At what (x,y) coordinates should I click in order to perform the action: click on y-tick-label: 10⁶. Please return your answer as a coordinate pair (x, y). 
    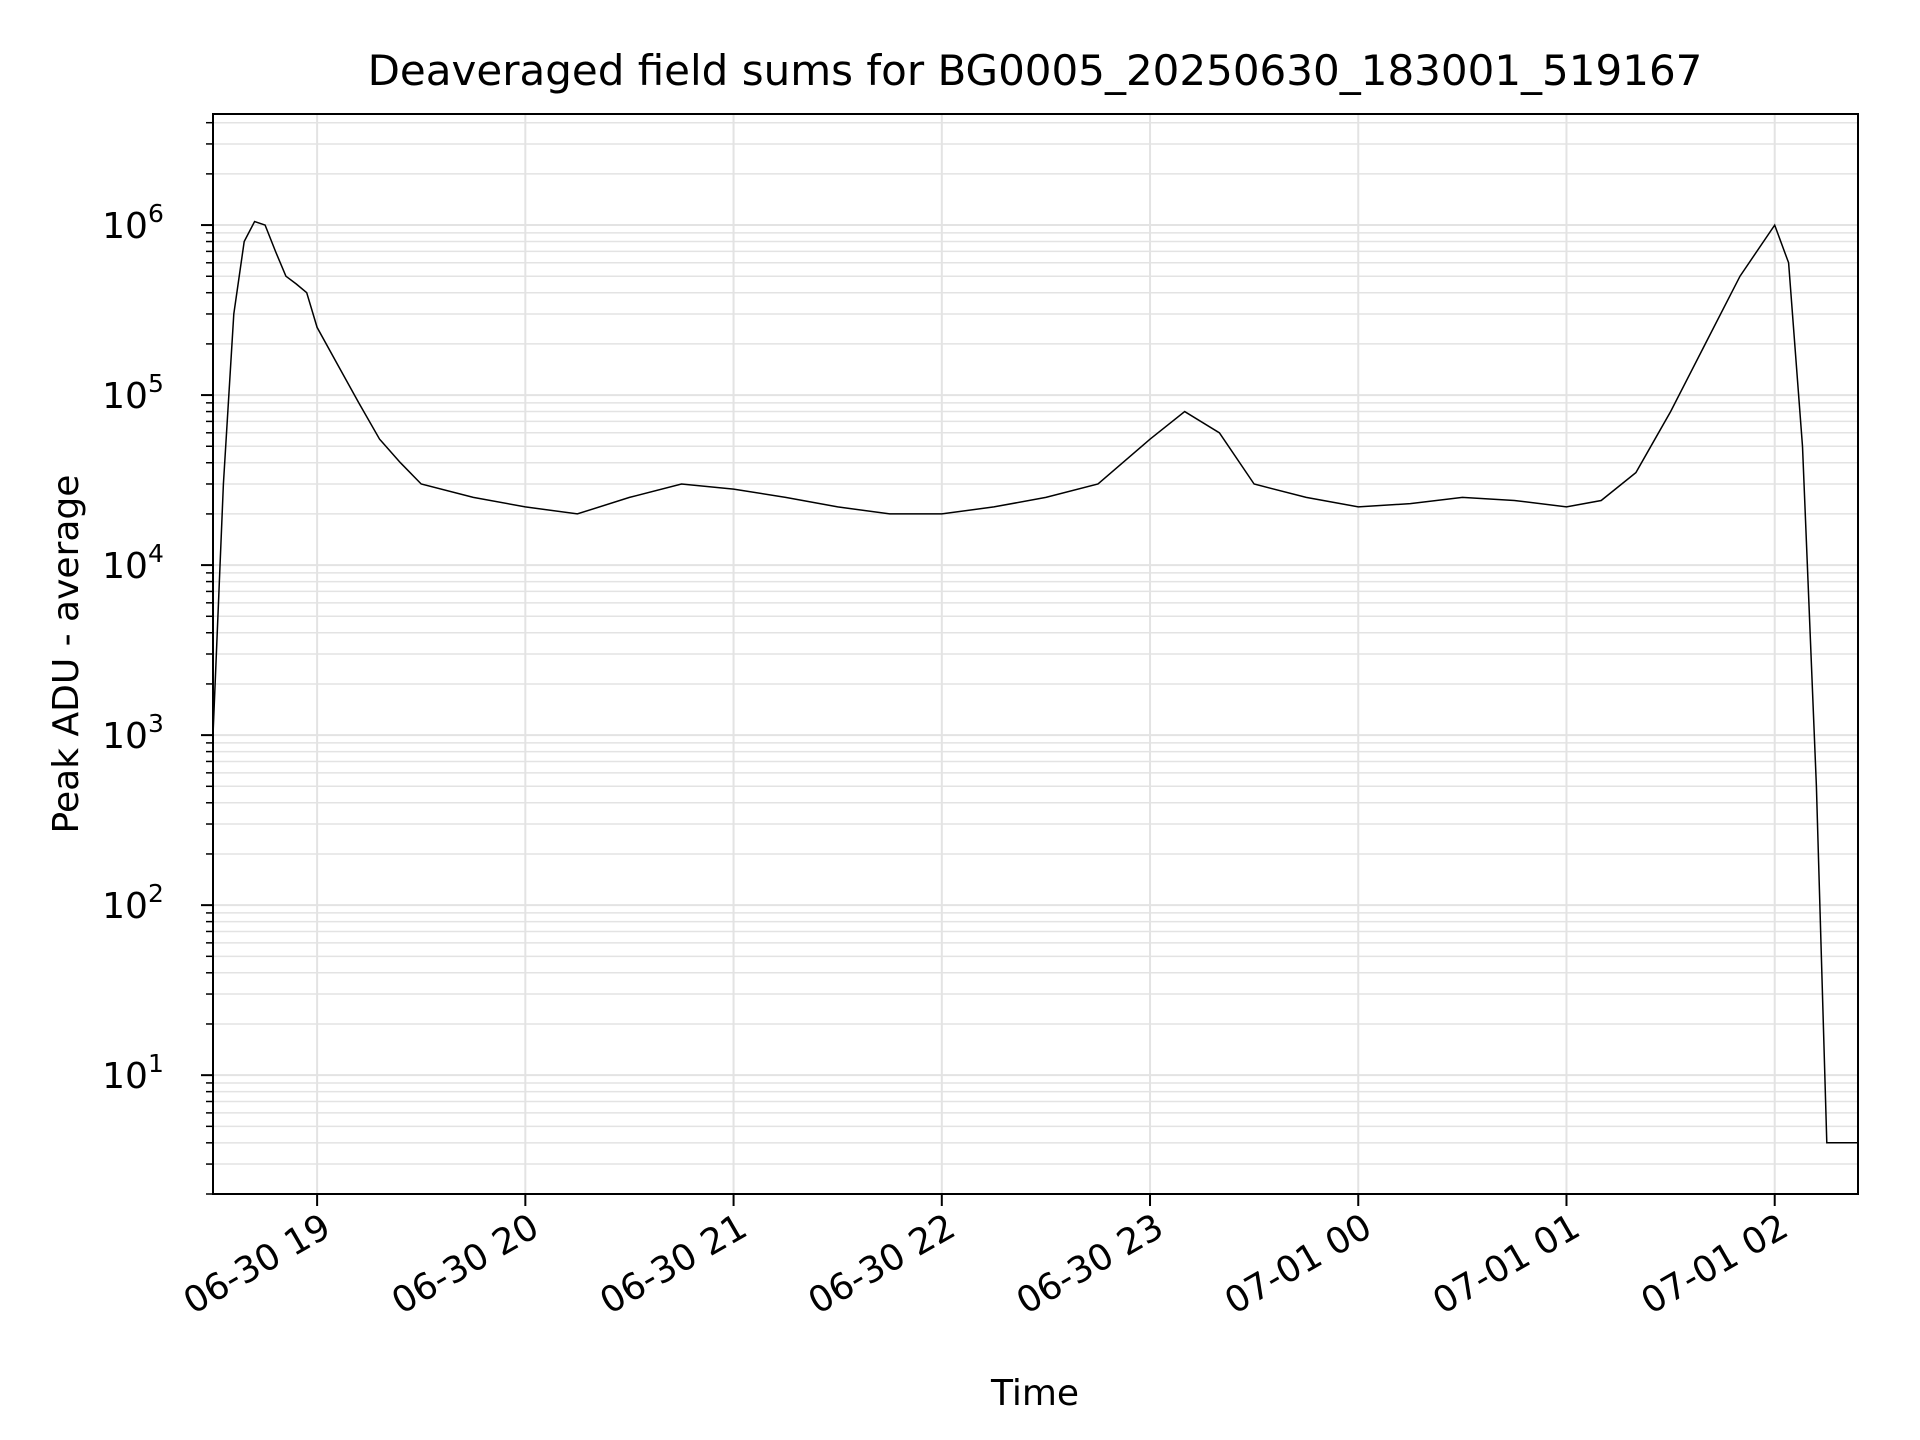
    Looking at the image, I should click on (133, 223).